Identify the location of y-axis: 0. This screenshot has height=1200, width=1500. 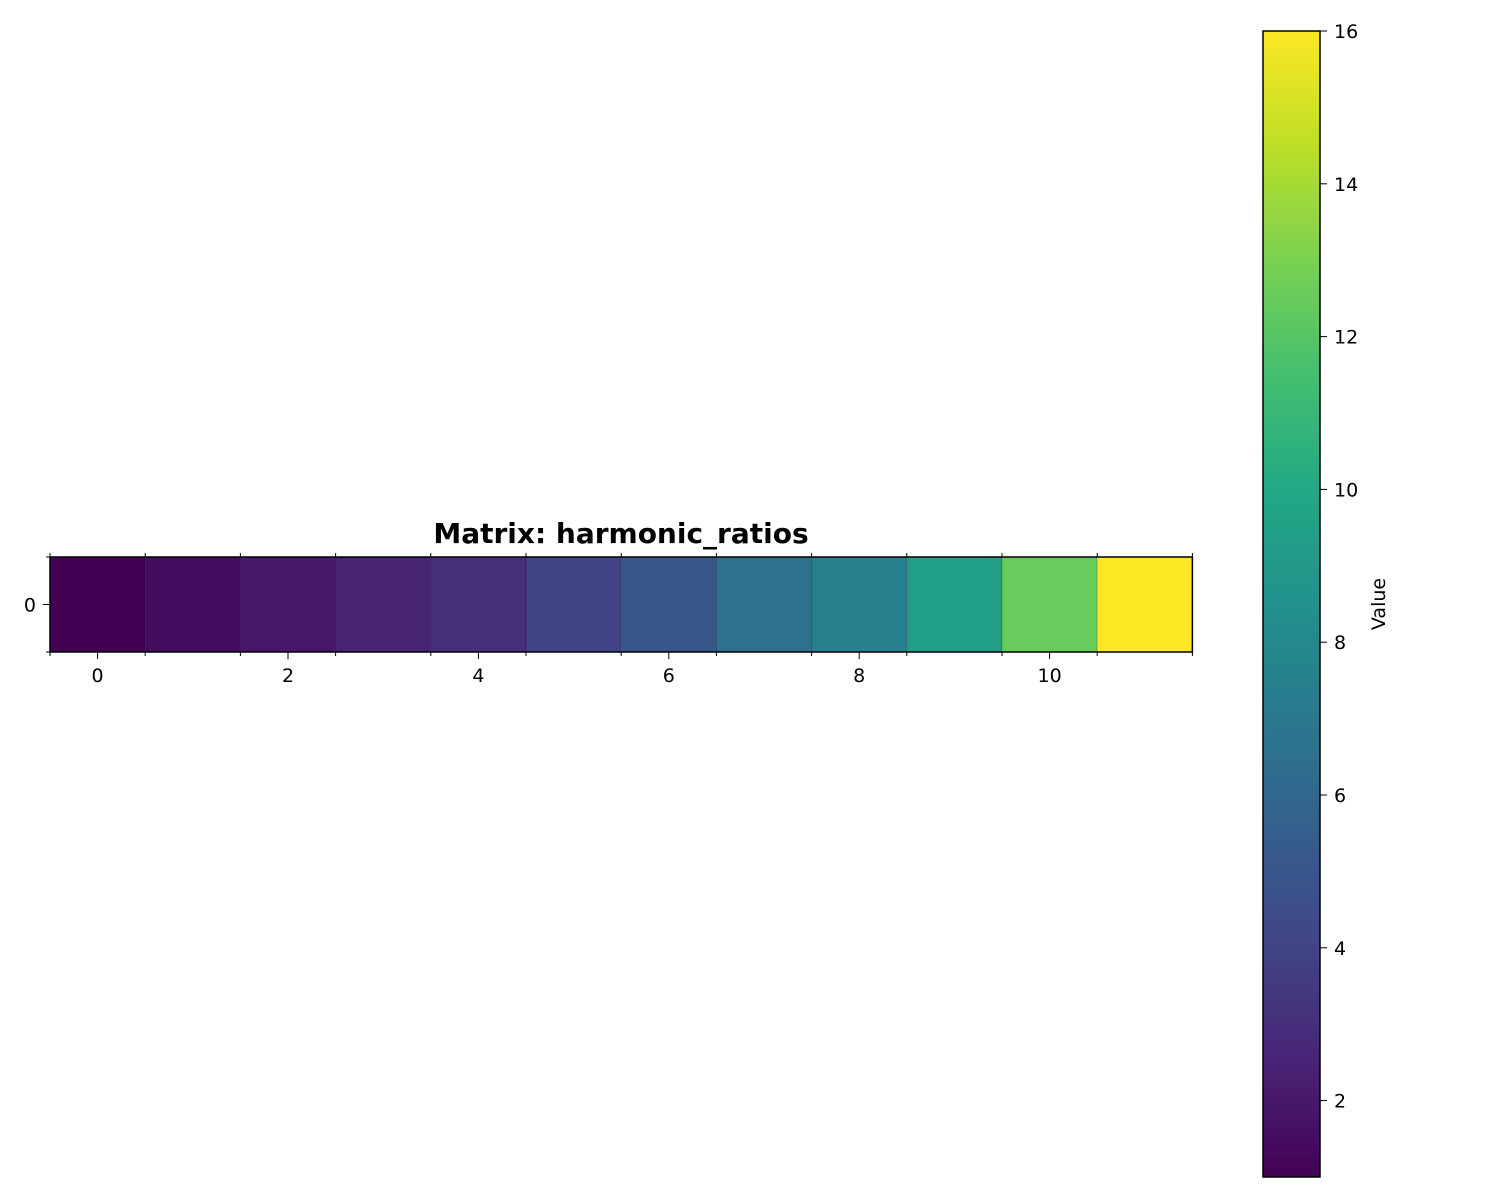
(37, 604).